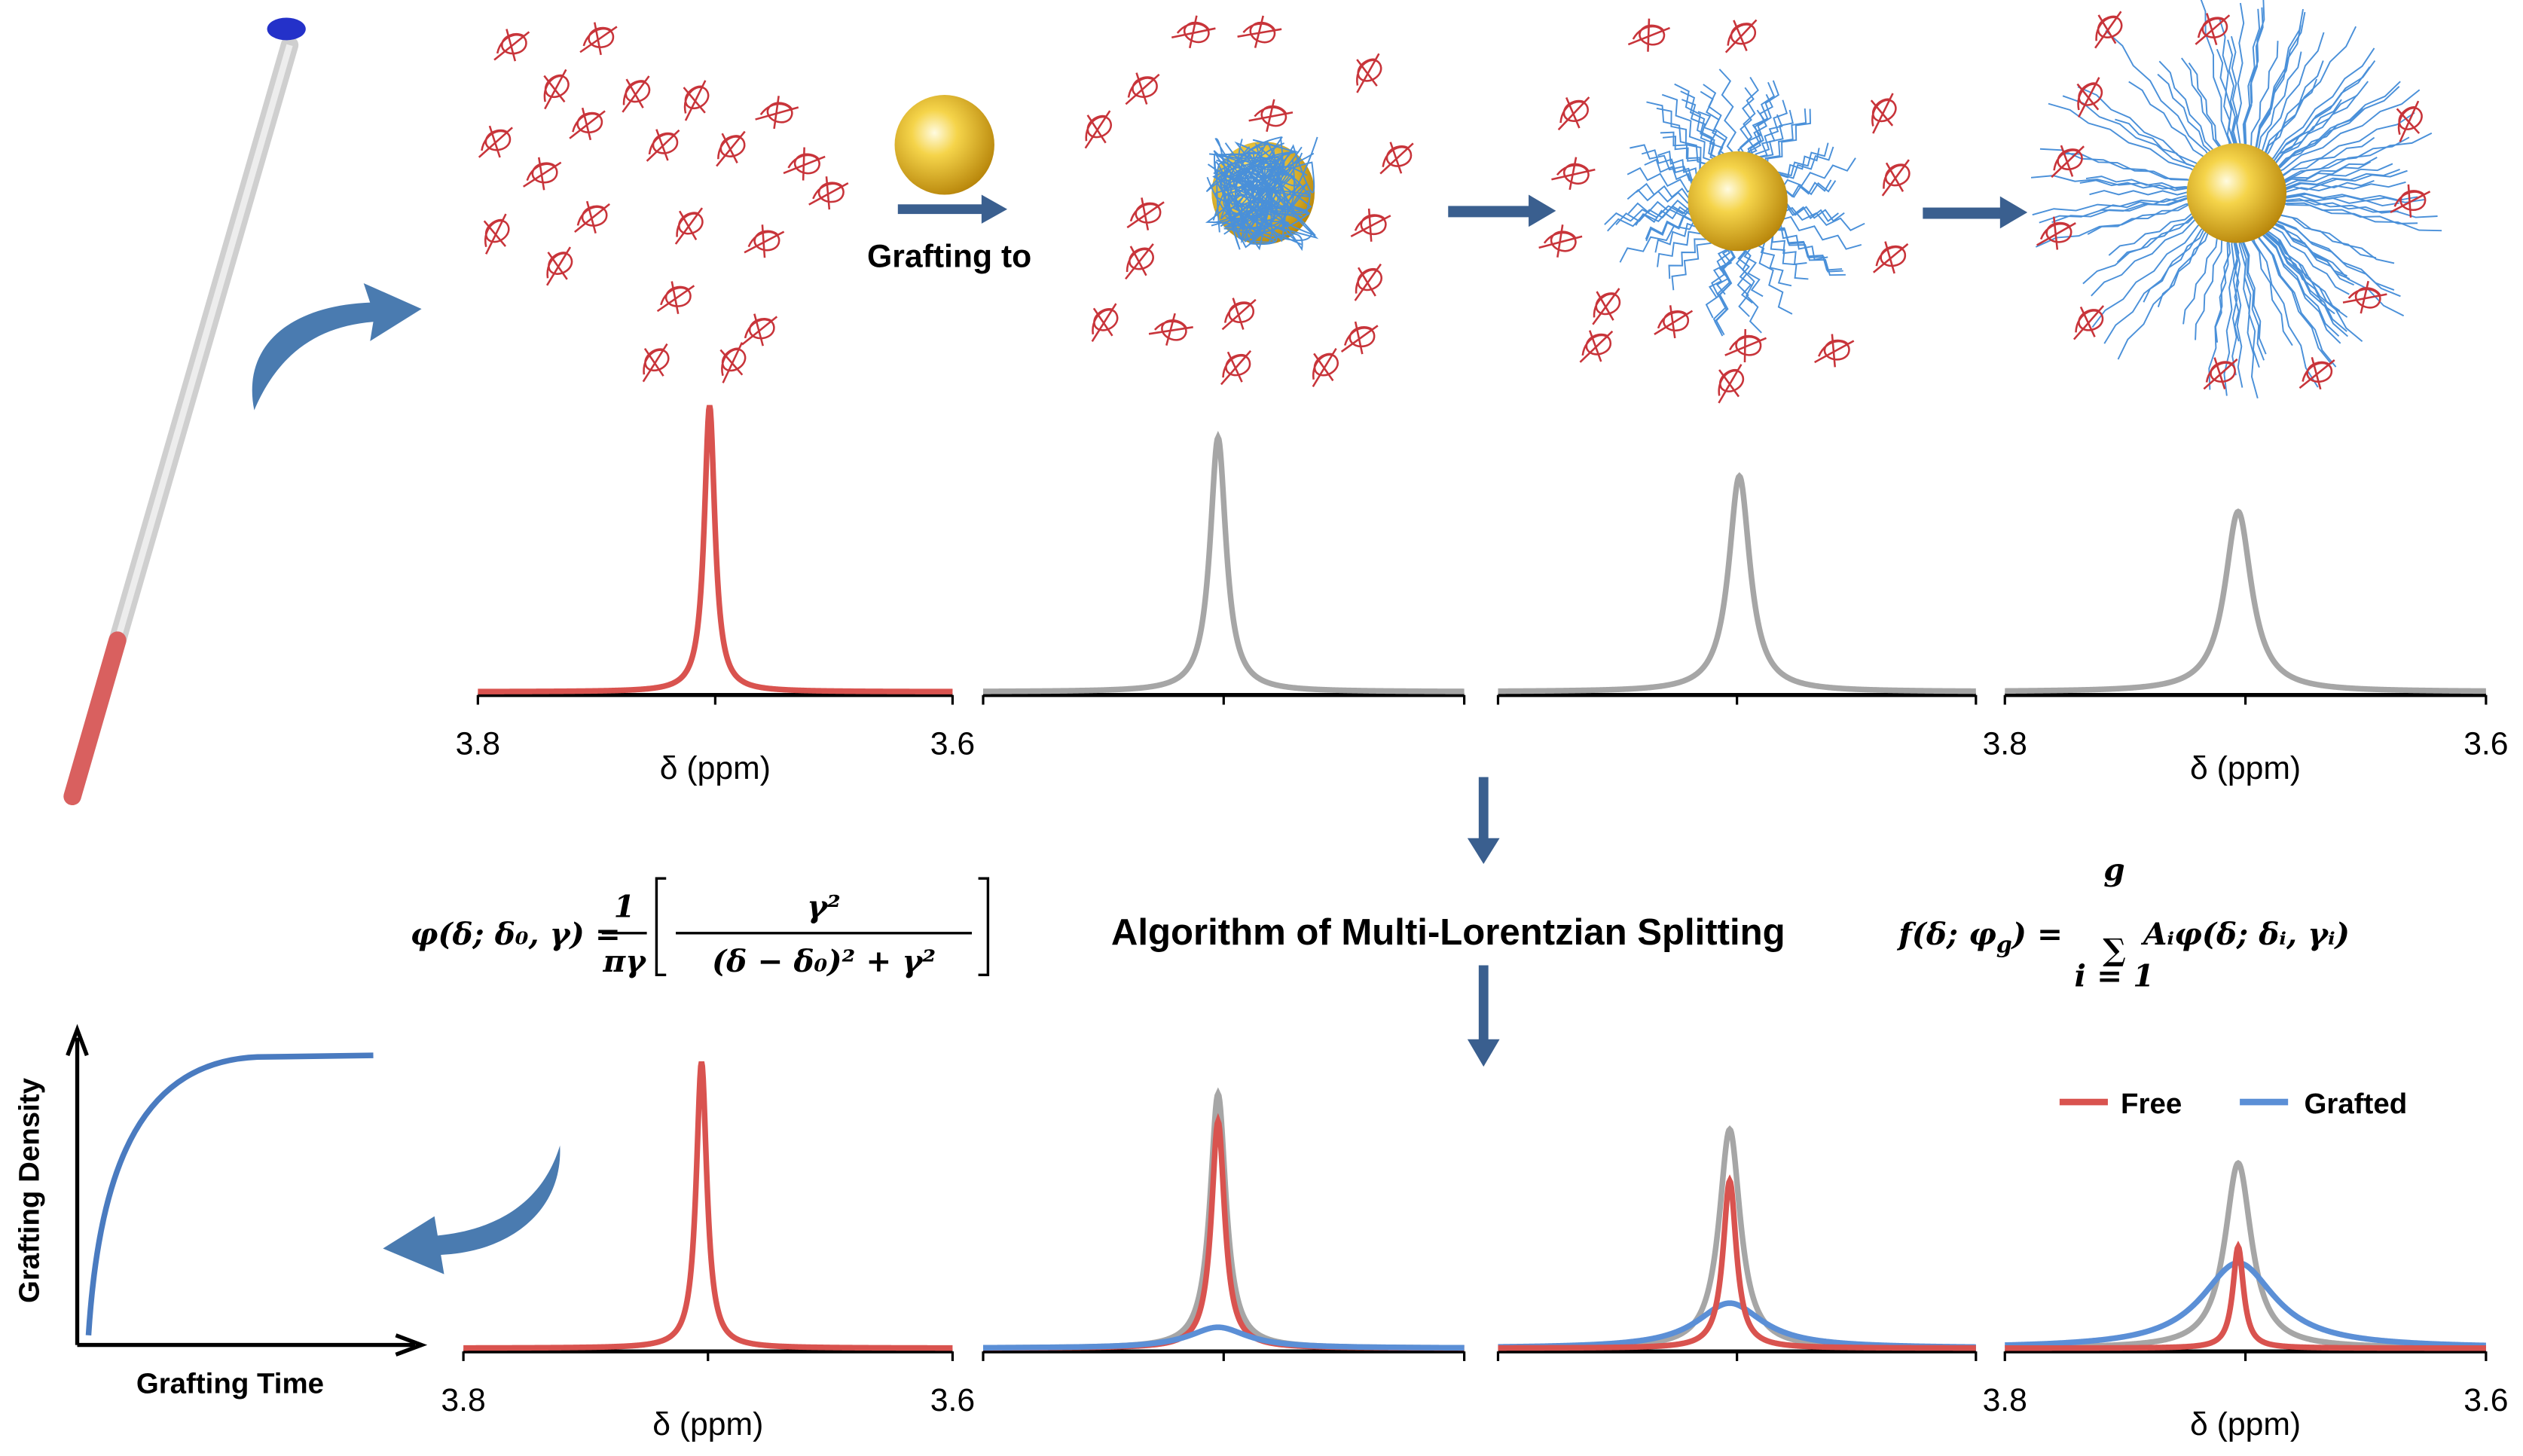 This screenshot has height=1456, width=2523. Describe the element at coordinates (824, 906) in the screenshot. I see `formula-text: γ²` at that location.